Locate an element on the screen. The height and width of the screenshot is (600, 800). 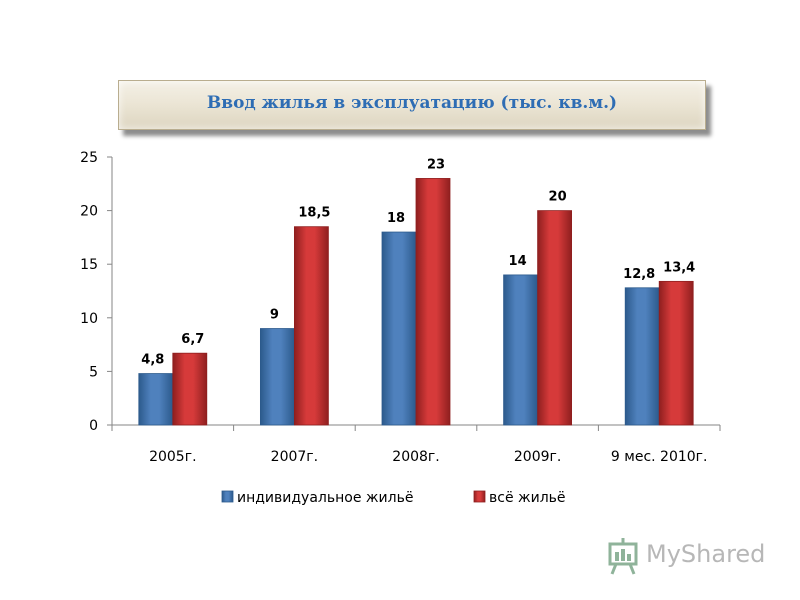
category-label: 2008г. is located at coordinates (415, 457).